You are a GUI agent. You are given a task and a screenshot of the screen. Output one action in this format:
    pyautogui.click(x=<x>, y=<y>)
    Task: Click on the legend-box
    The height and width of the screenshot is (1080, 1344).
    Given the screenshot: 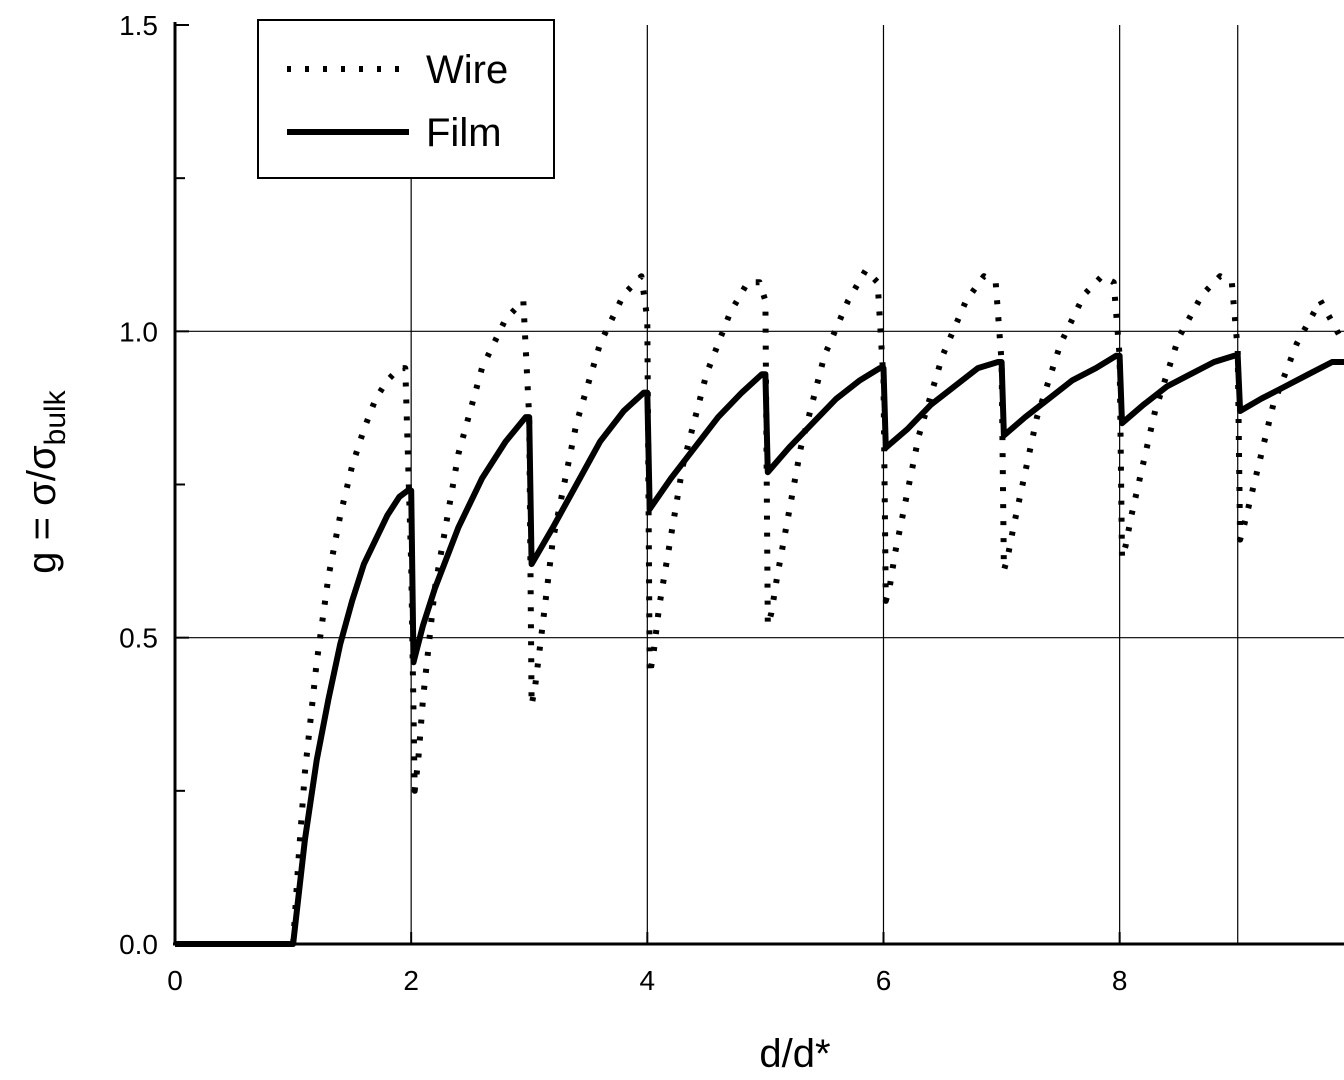 What is the action you would take?
    pyautogui.click(x=406, y=99)
    